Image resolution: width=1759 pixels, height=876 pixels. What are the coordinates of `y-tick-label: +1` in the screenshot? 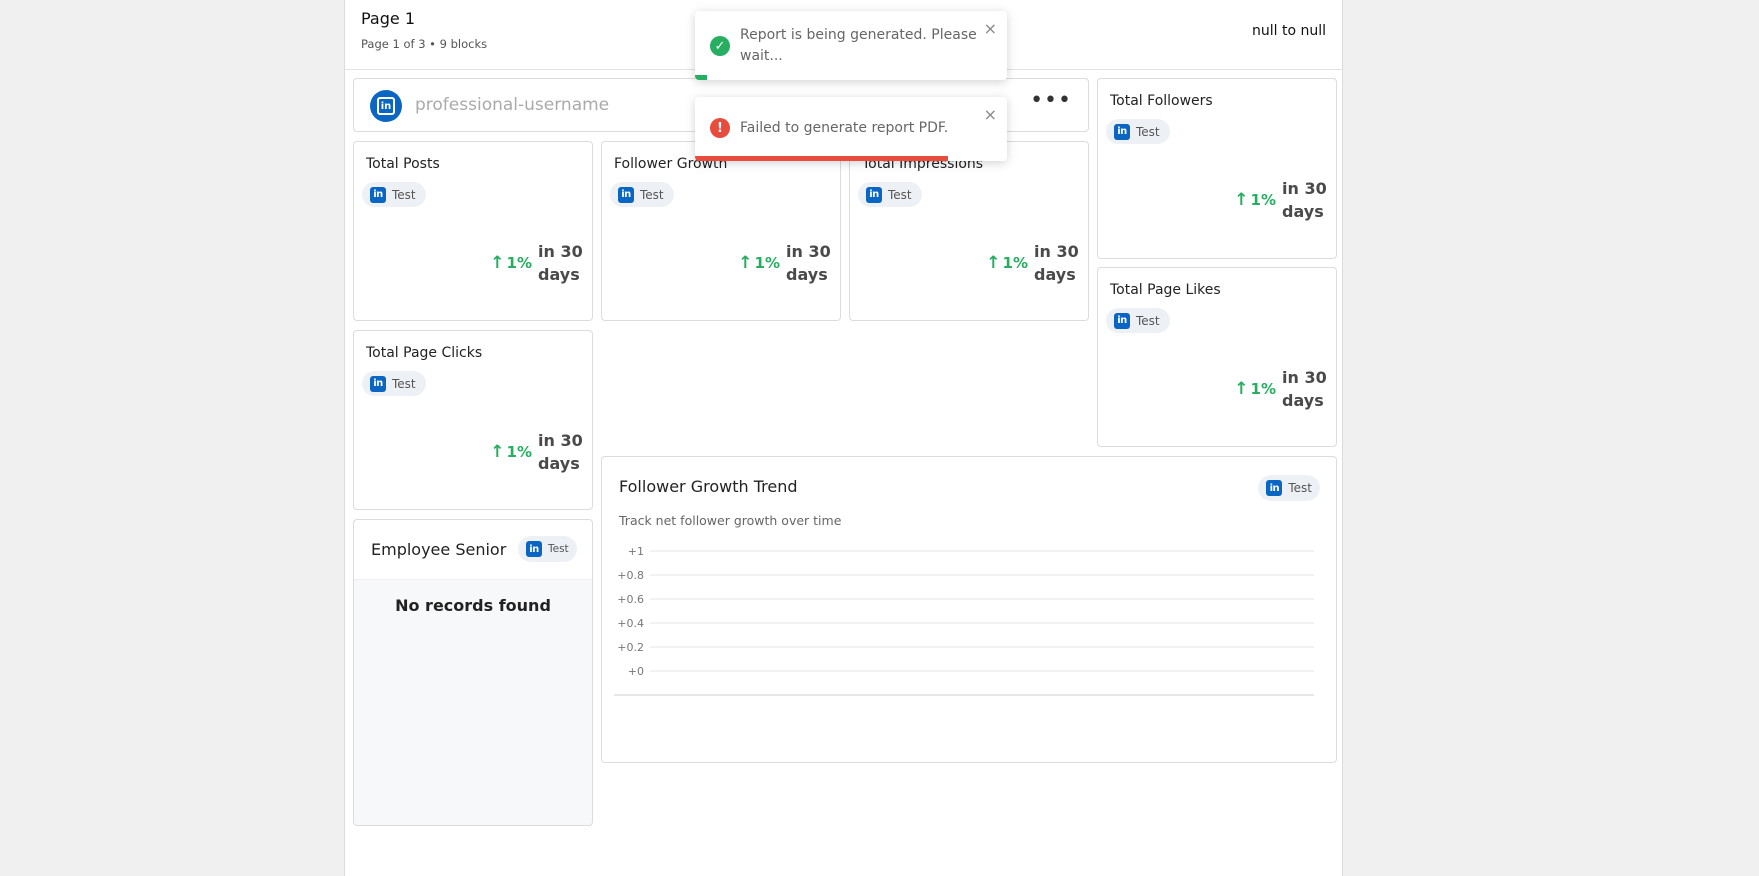 It's located at (636, 552).